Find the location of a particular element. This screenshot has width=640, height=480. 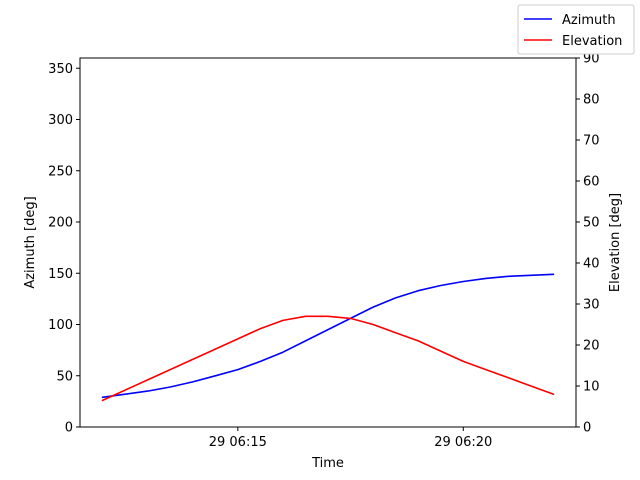

left-tick-label: 100 is located at coordinates (60, 325).